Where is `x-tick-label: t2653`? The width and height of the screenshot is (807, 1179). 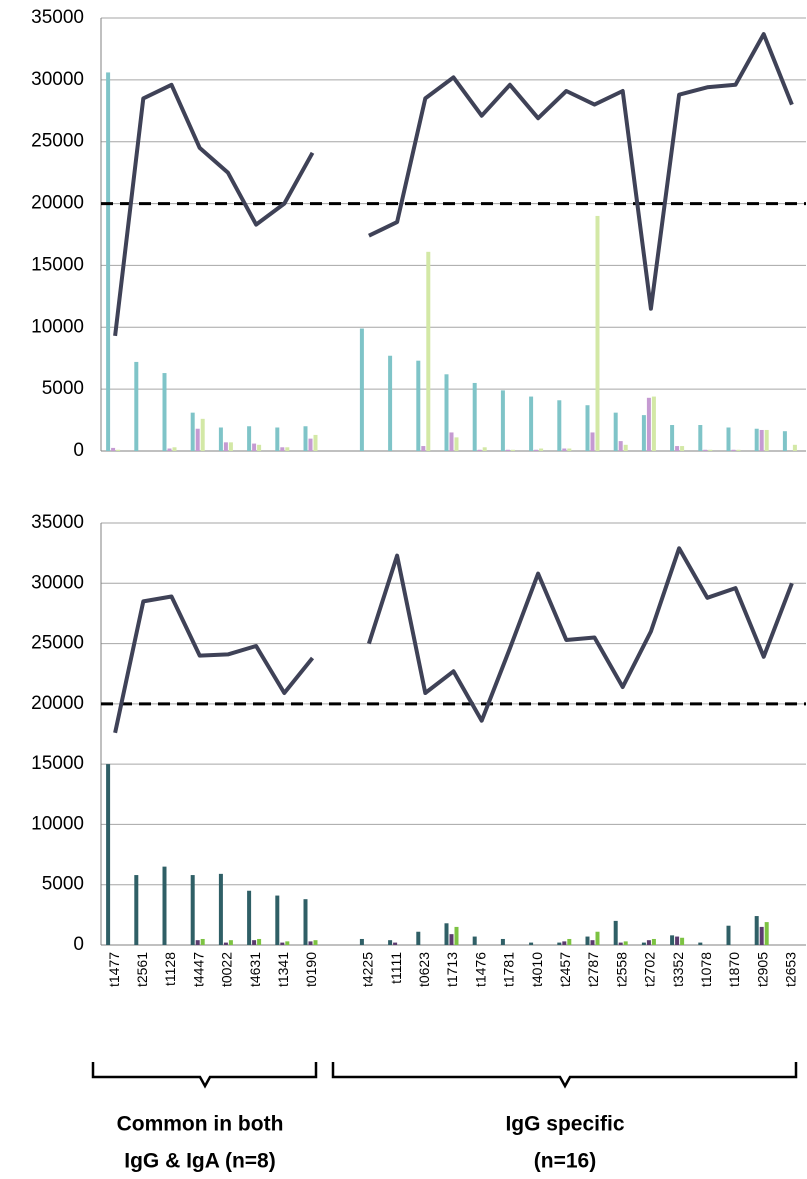 x-tick-label: t2653 is located at coordinates (791, 969).